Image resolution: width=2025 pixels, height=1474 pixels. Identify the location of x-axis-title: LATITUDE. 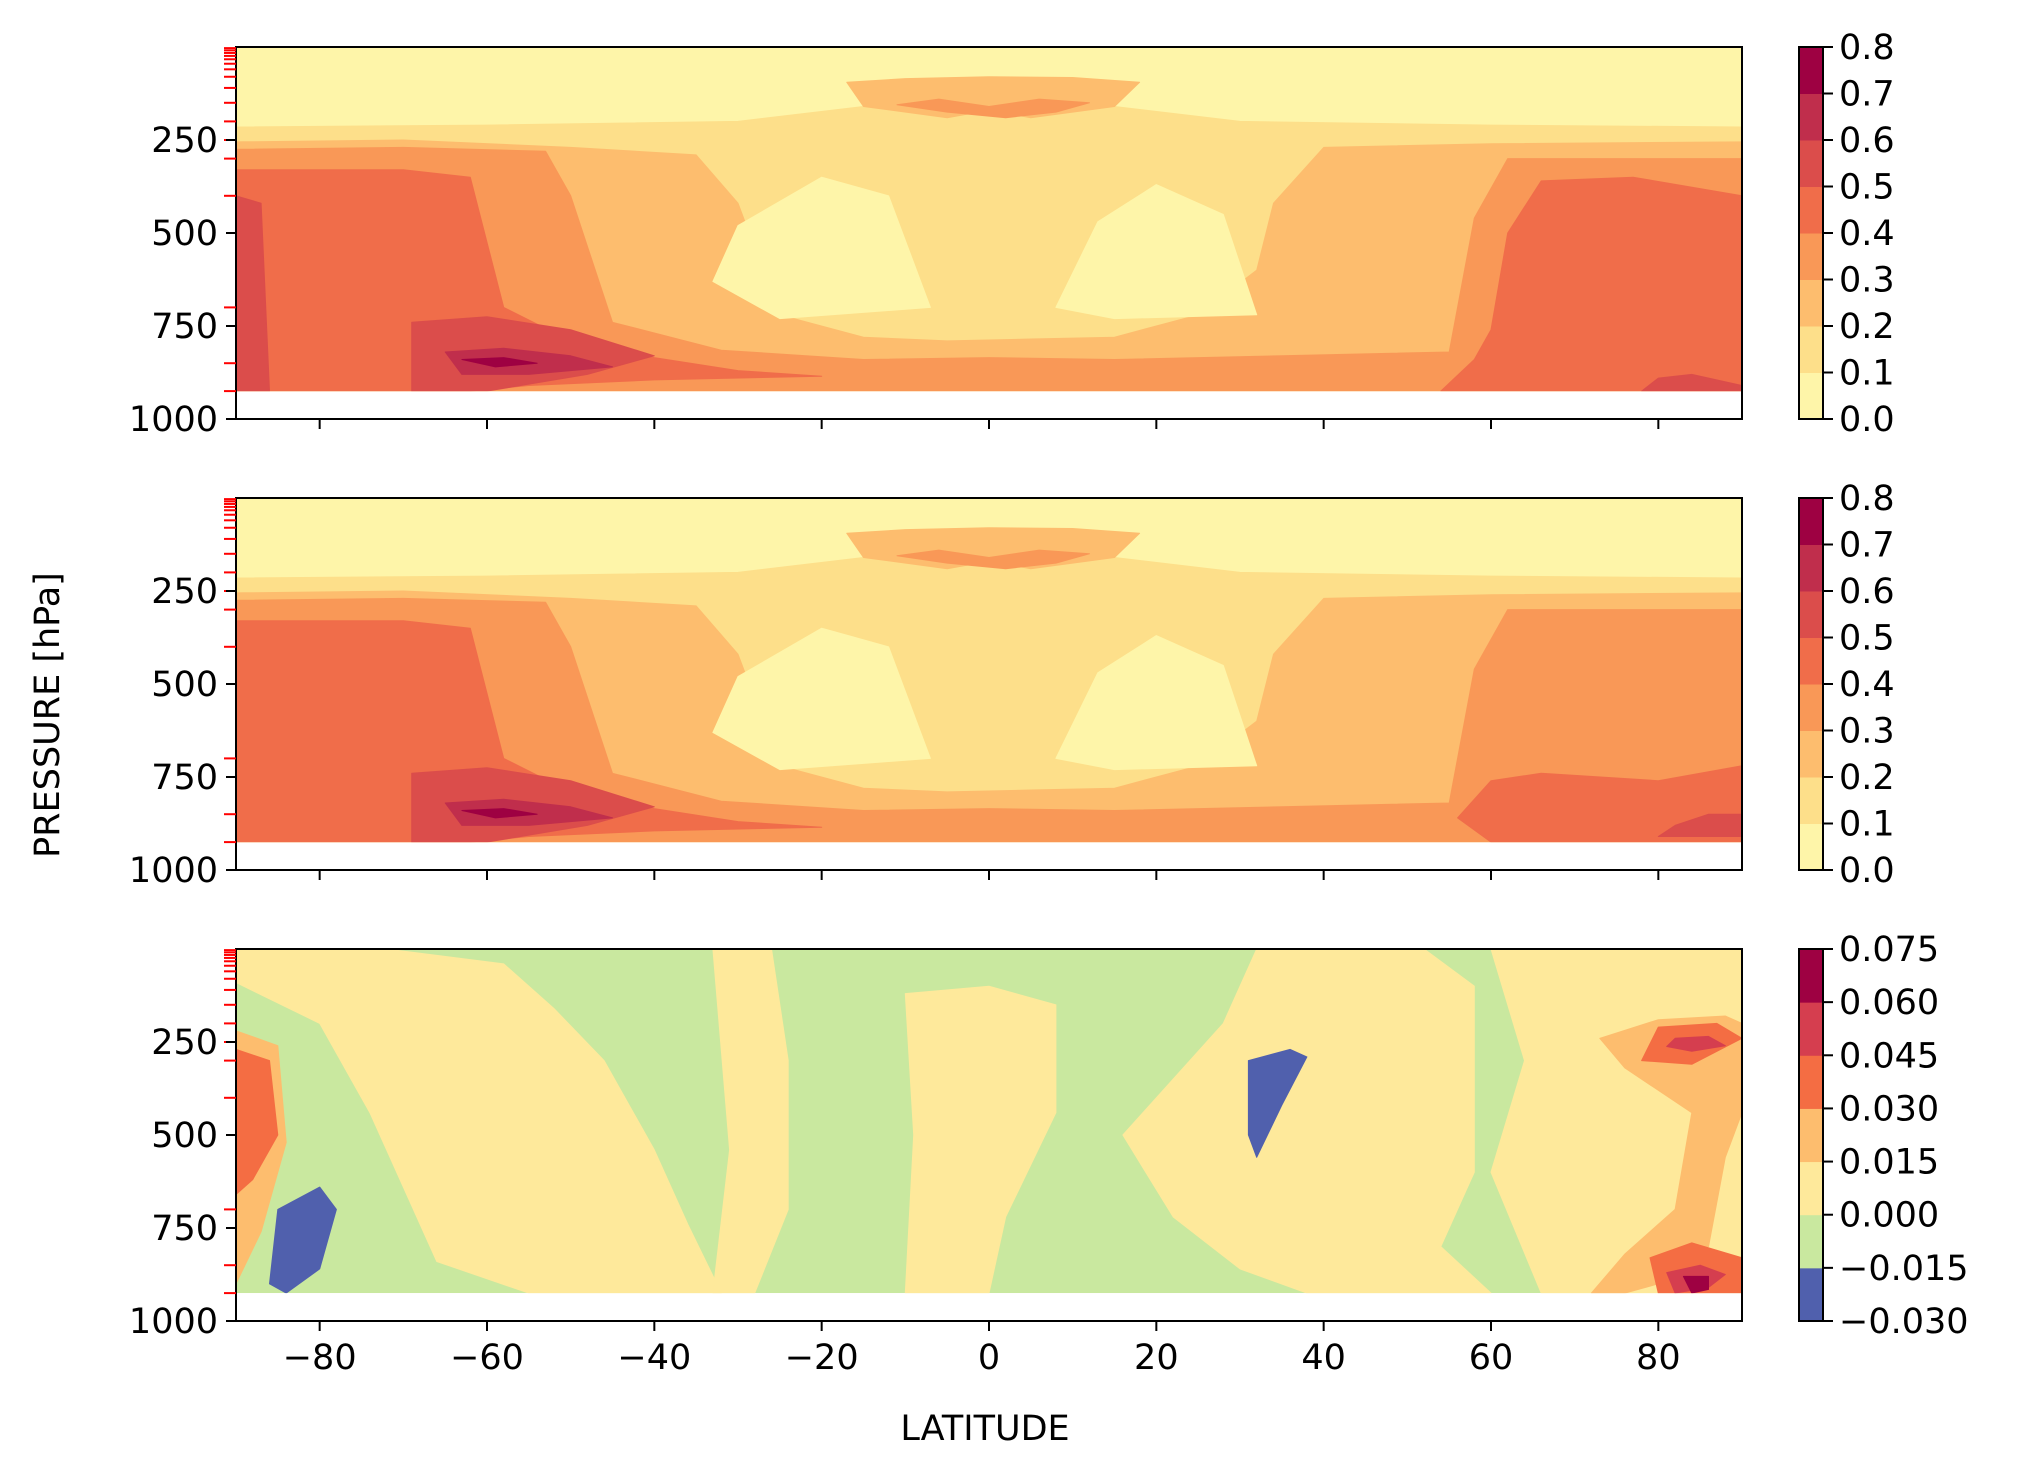
(984, 1429).